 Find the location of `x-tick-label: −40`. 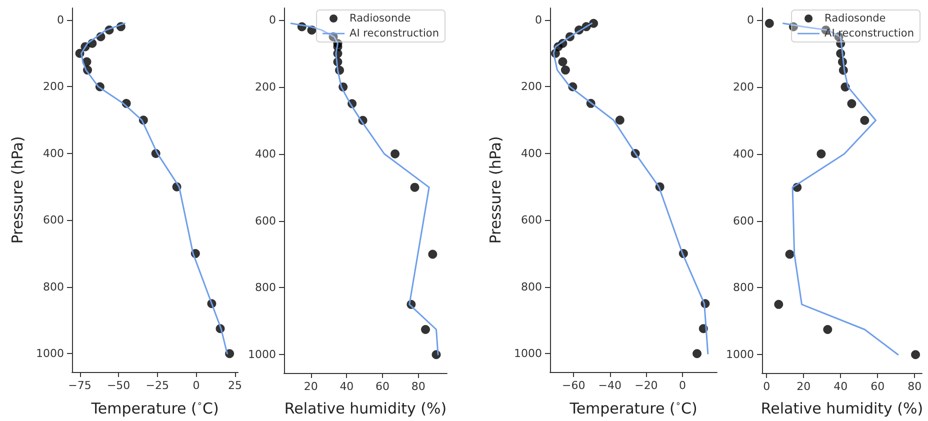

x-tick-label: −40 is located at coordinates (610, 385).